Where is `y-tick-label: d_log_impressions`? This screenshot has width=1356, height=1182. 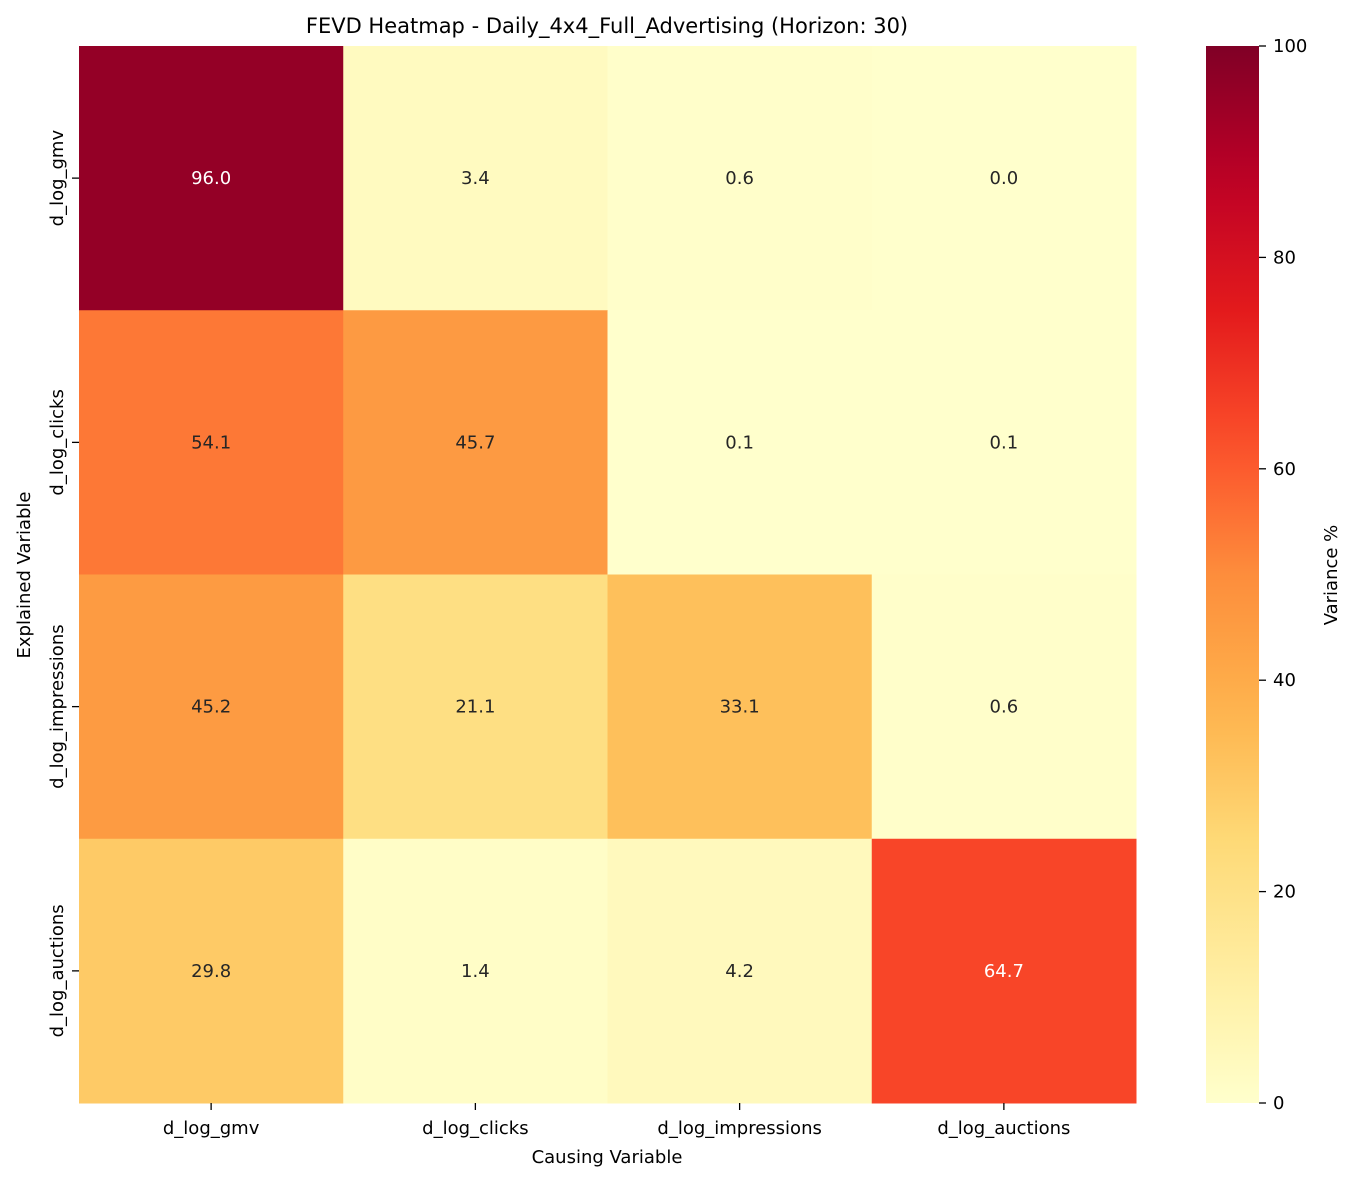 y-tick-label: d_log_impressions is located at coordinates (57, 706).